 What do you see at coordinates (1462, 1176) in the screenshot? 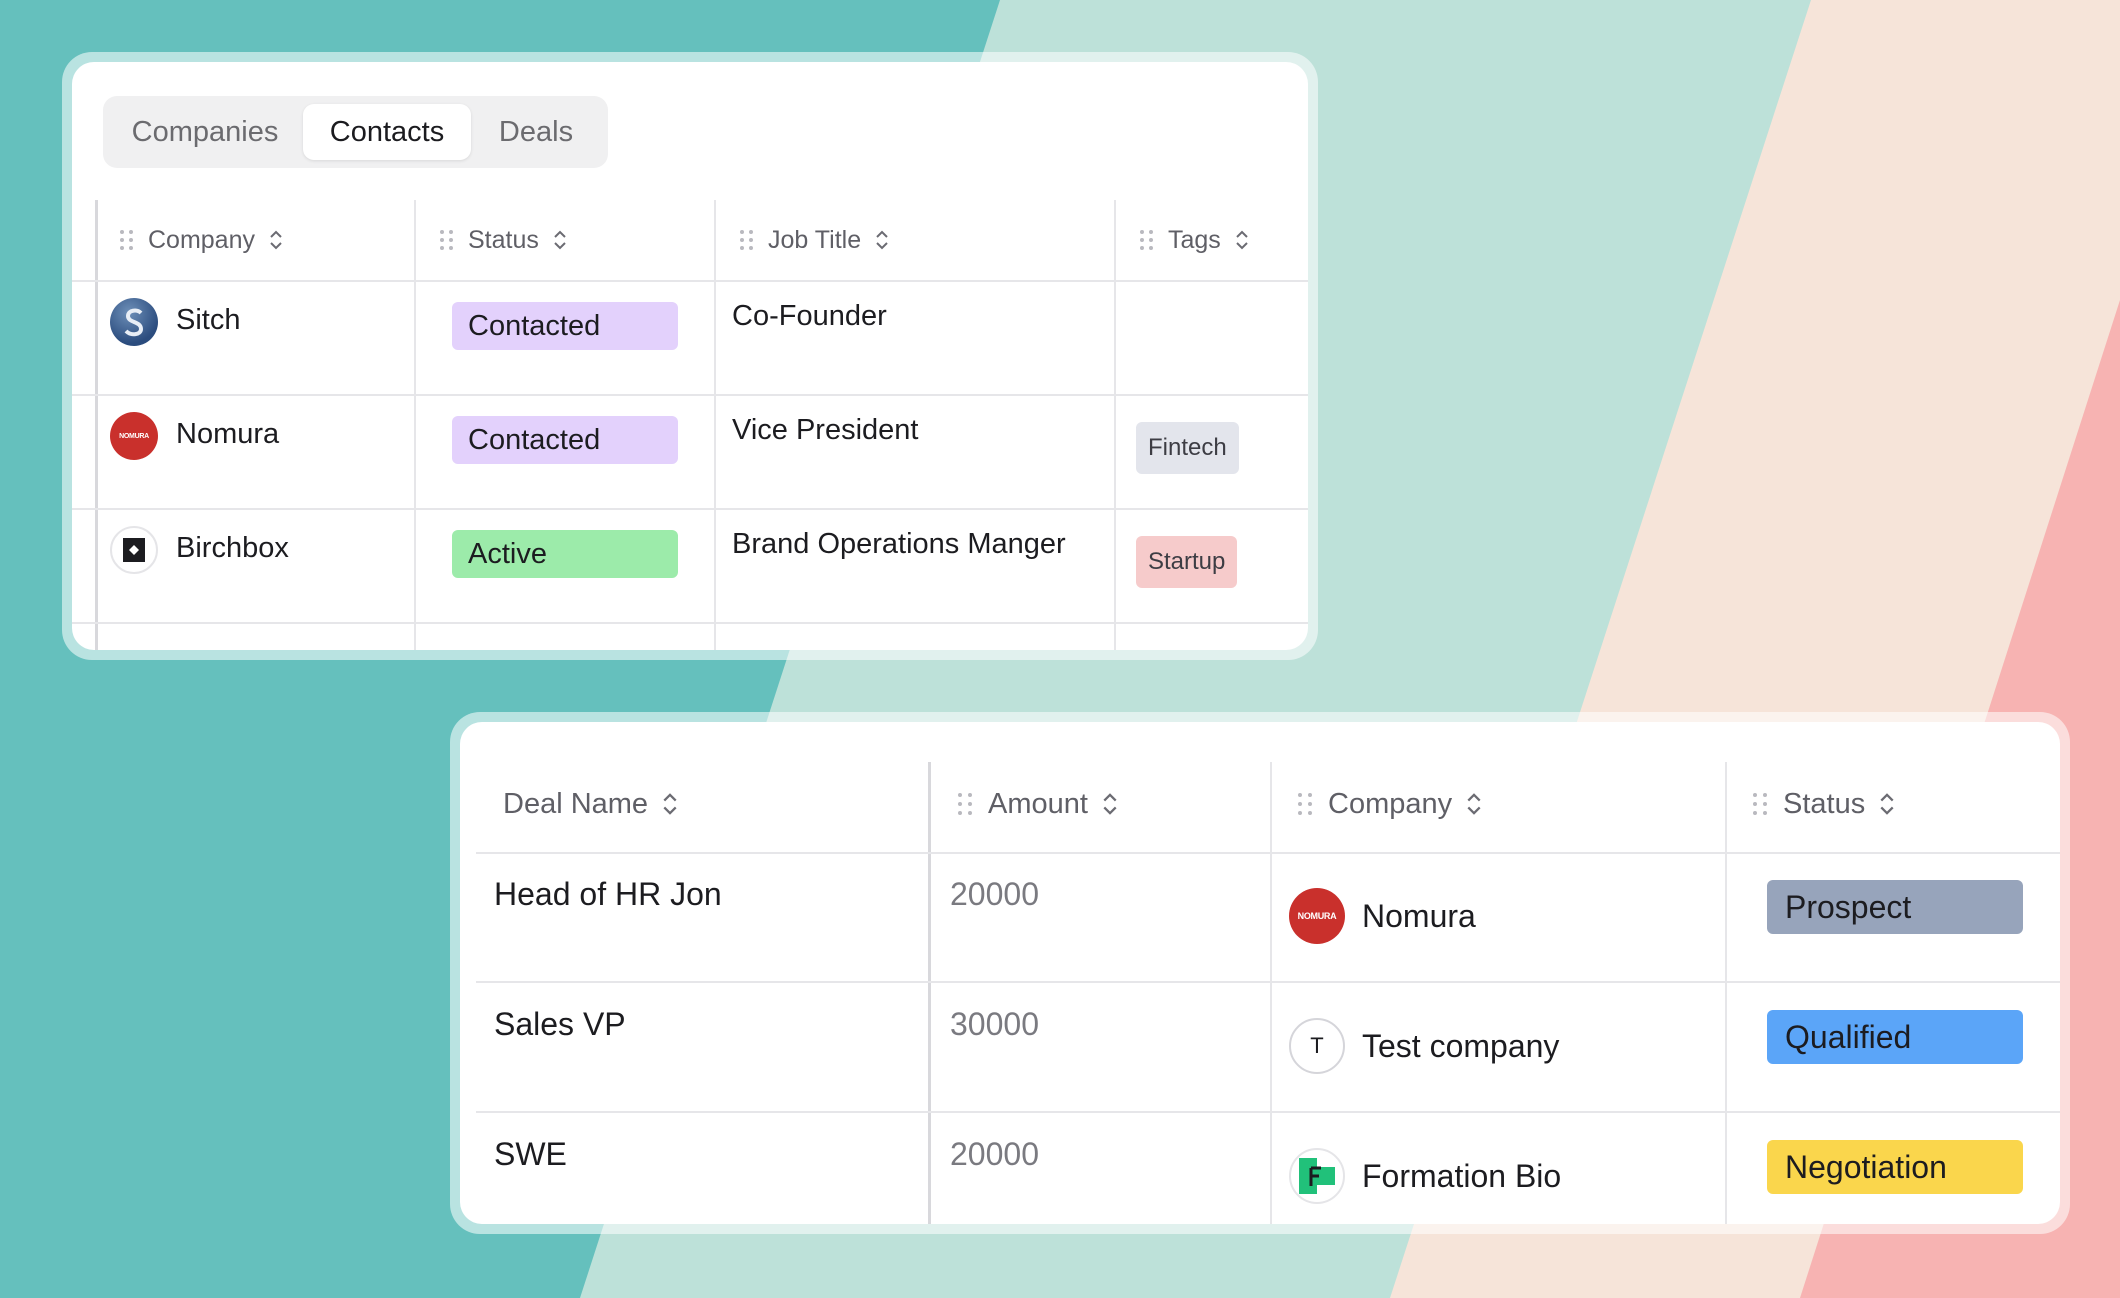
I see `company-name: Formation Bio` at bounding box center [1462, 1176].